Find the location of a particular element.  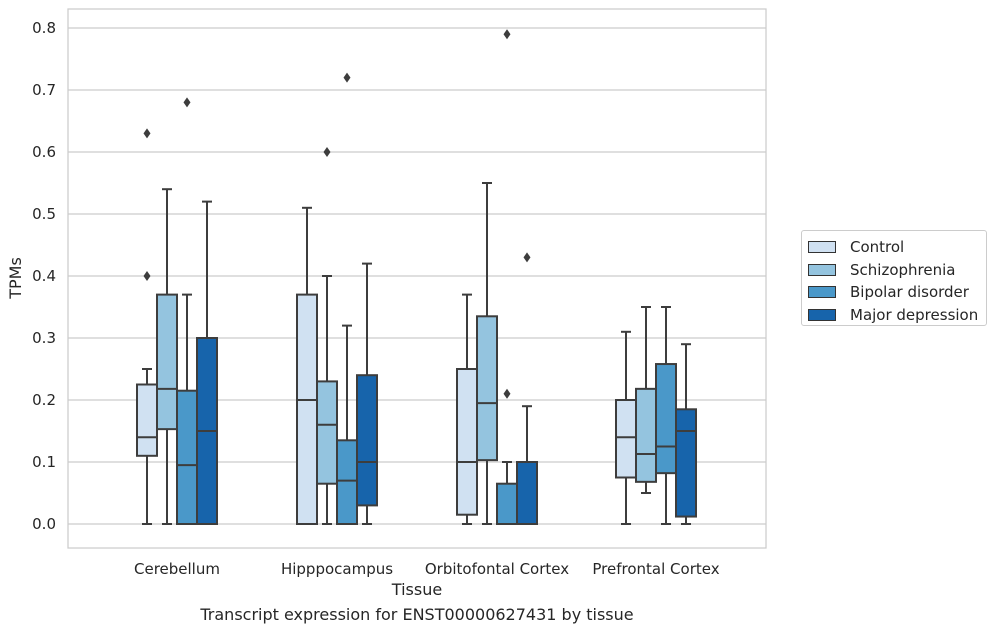

y-tick-label: 0.1 is located at coordinates (44, 462).